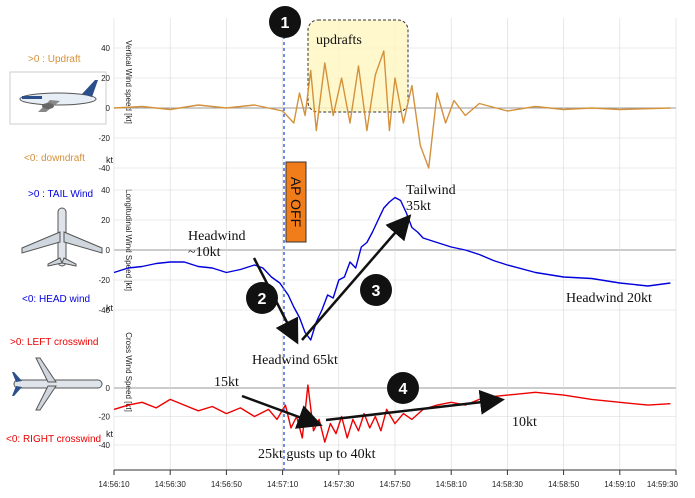 The image size is (695, 498). I want to click on y-tick-panel0-2: 0, so click(108, 108).